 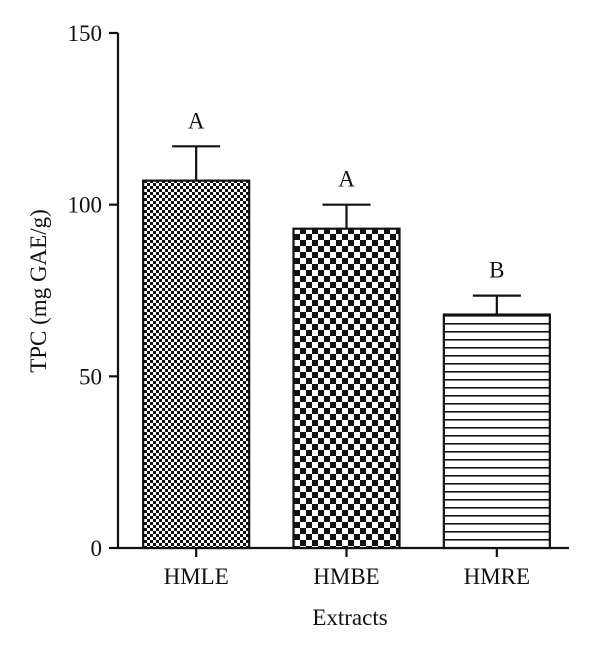 What do you see at coordinates (496, 304) in the screenshot?
I see `error-bar-hmre` at bounding box center [496, 304].